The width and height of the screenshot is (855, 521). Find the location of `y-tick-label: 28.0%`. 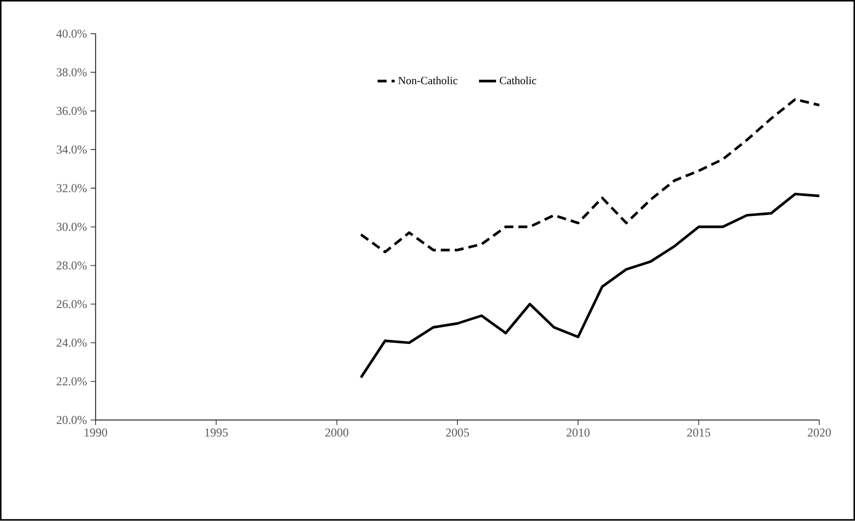

y-tick-label: 28.0% is located at coordinates (71, 266).